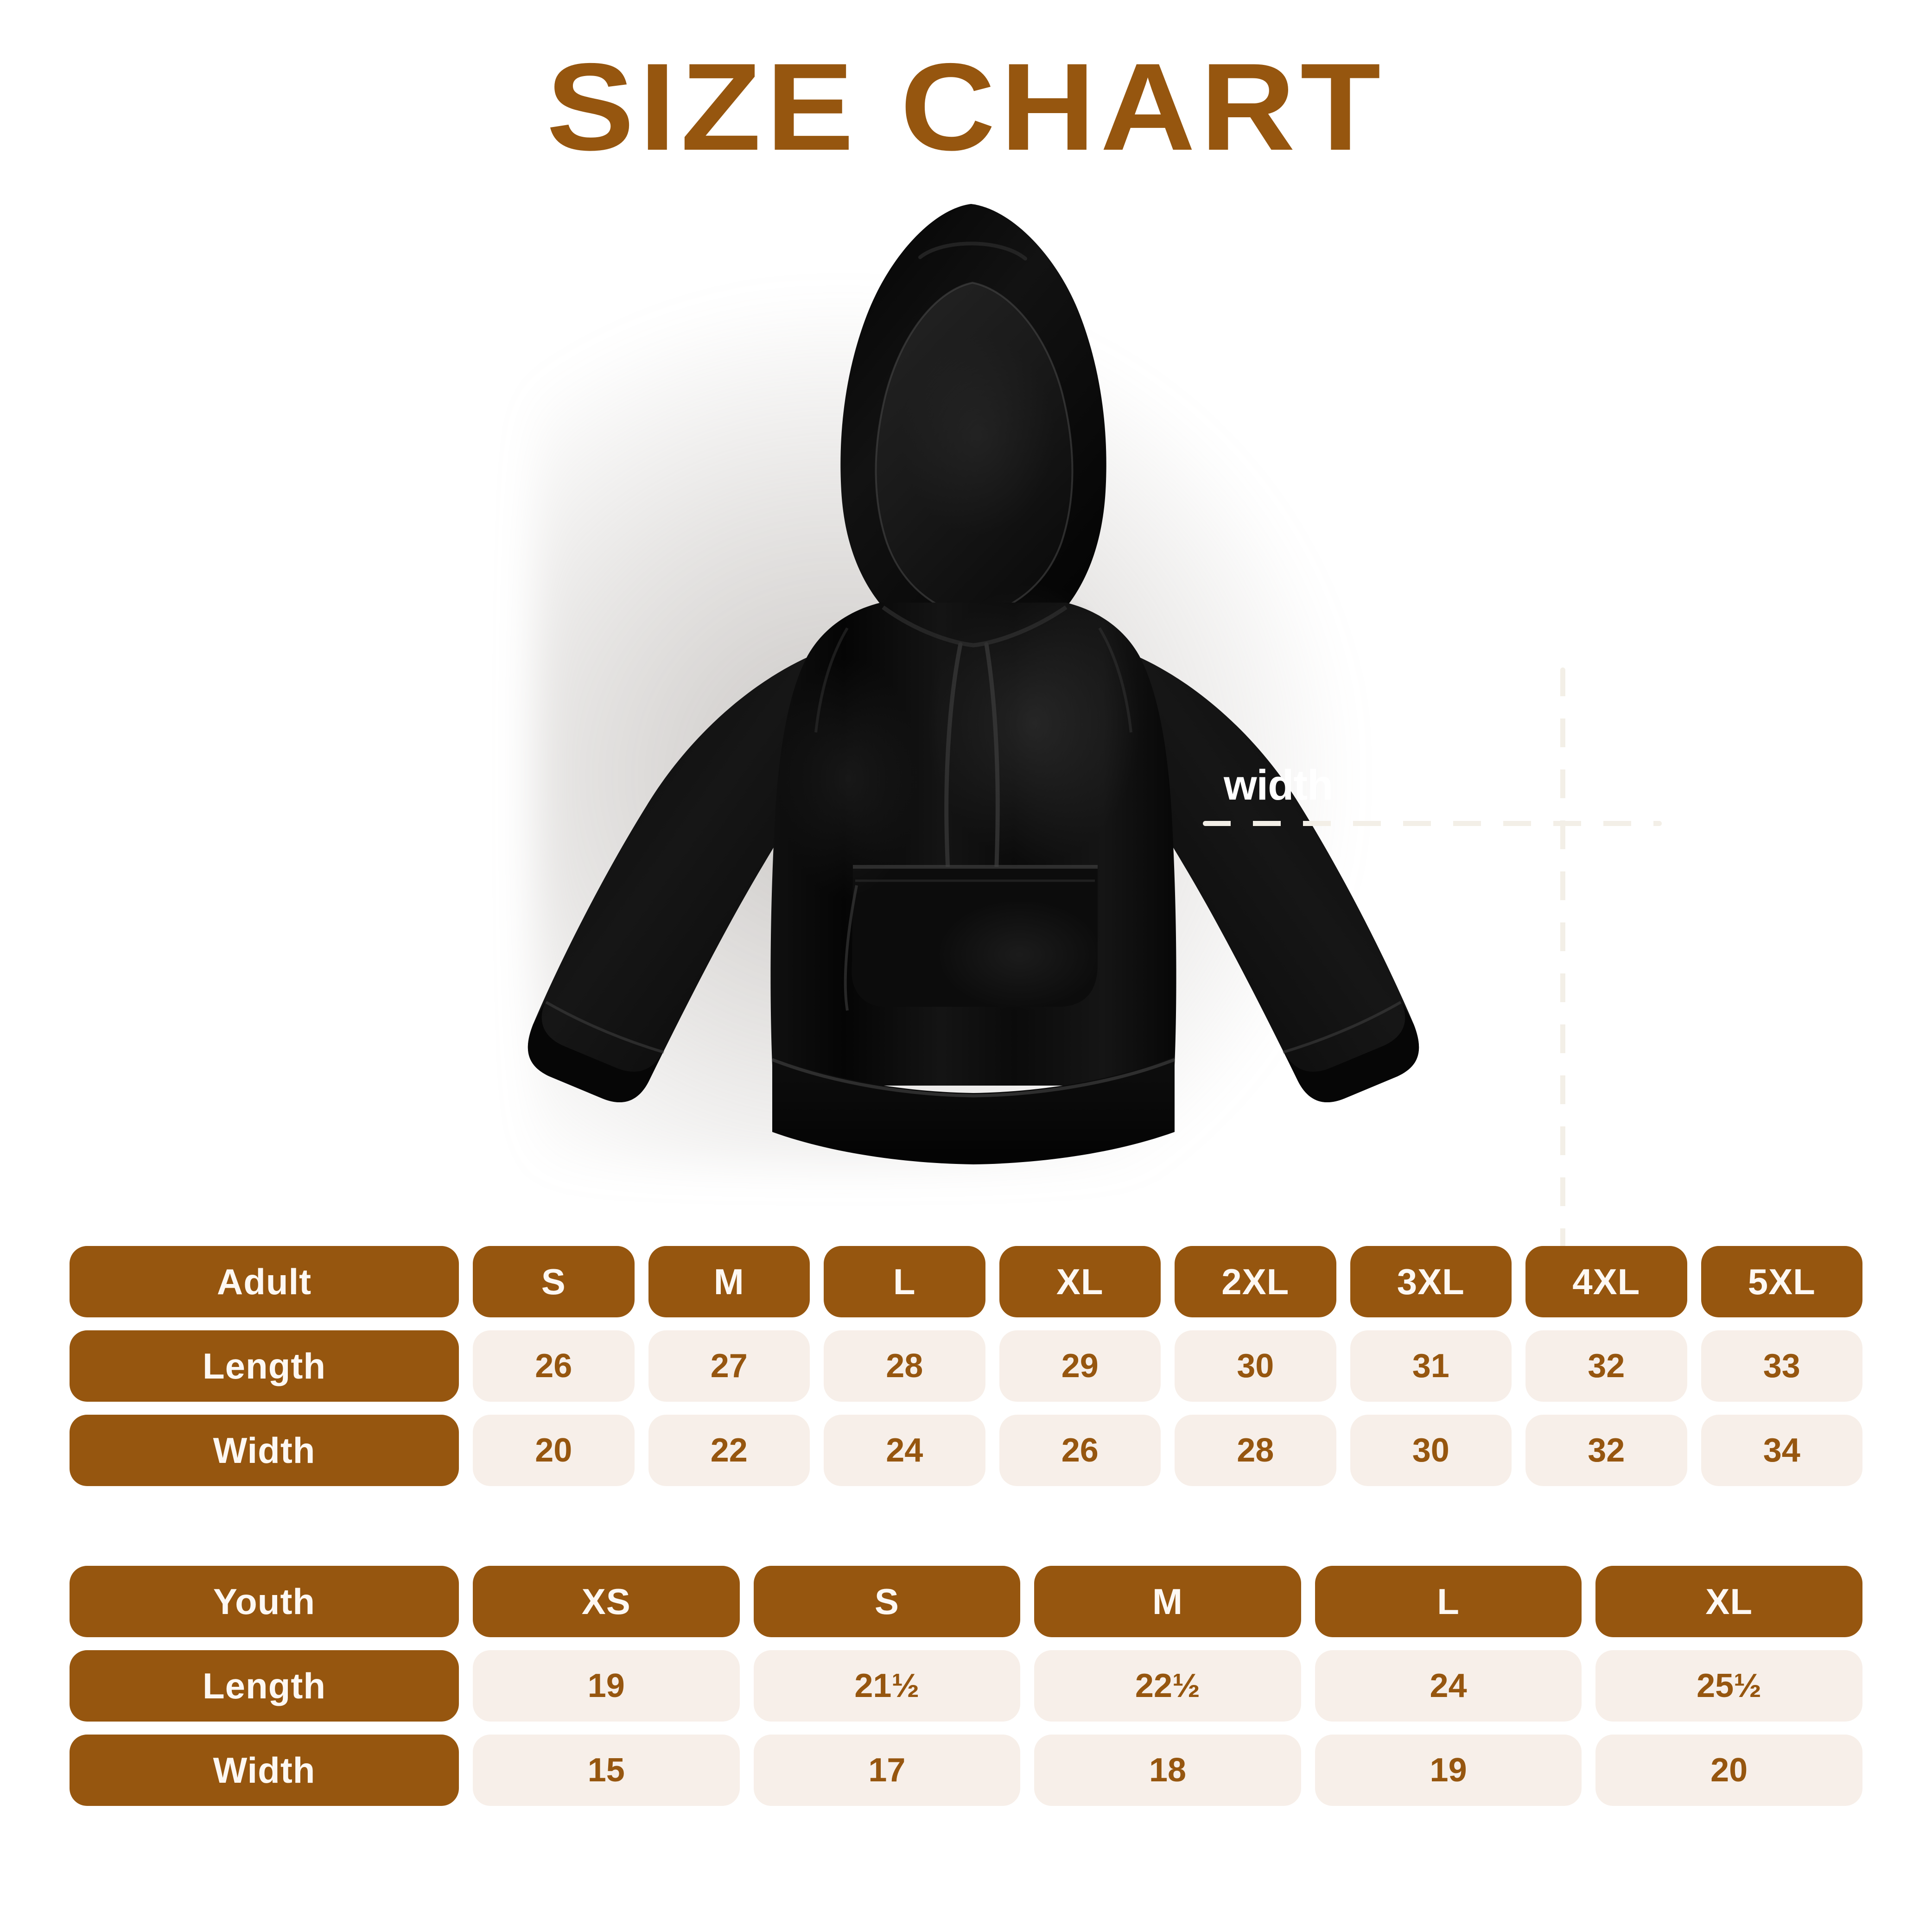 This screenshot has width=1932, height=1932. Describe the element at coordinates (1255, 1450) in the screenshot. I see `adult-width-2xl: 28` at that location.